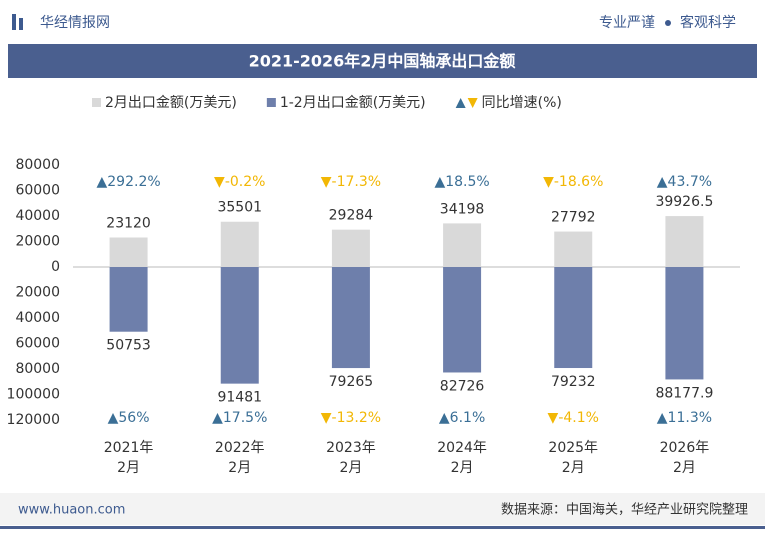  Describe the element at coordinates (462, 386) in the screenshot. I see `value-label: 82726` at that location.